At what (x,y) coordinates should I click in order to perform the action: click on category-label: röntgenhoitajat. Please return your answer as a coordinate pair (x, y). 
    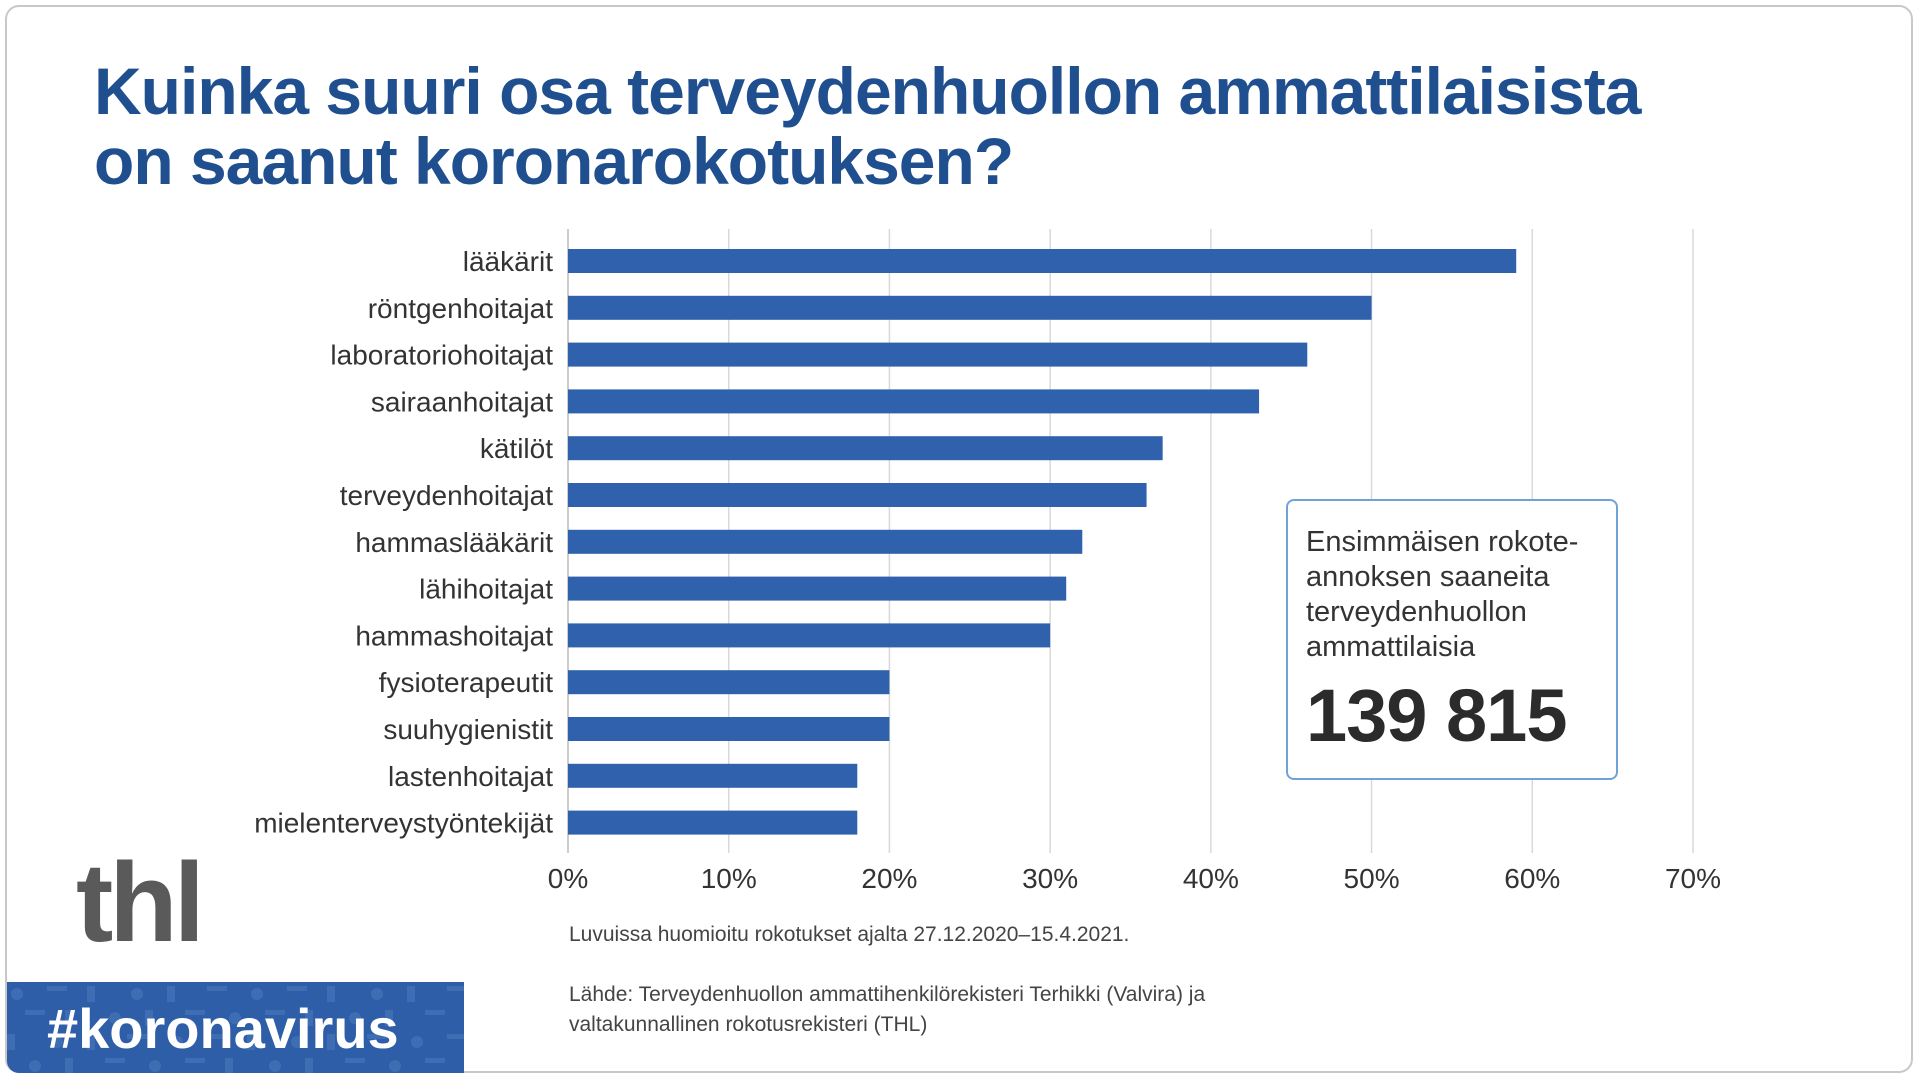
    Looking at the image, I should click on (460, 308).